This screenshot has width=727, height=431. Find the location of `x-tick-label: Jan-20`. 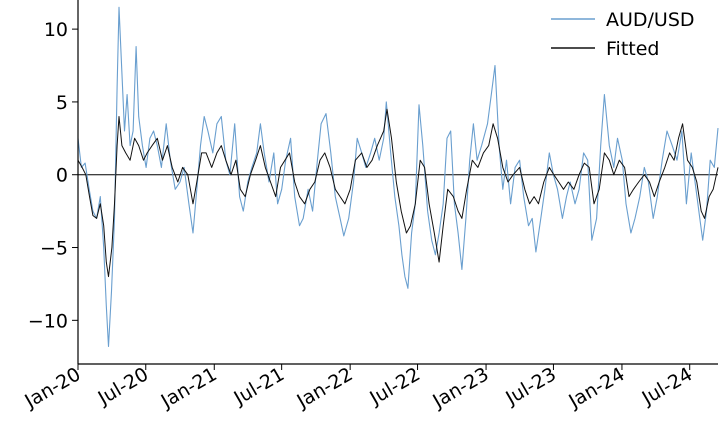

x-tick-label: Jan-20 is located at coordinates (52, 388).